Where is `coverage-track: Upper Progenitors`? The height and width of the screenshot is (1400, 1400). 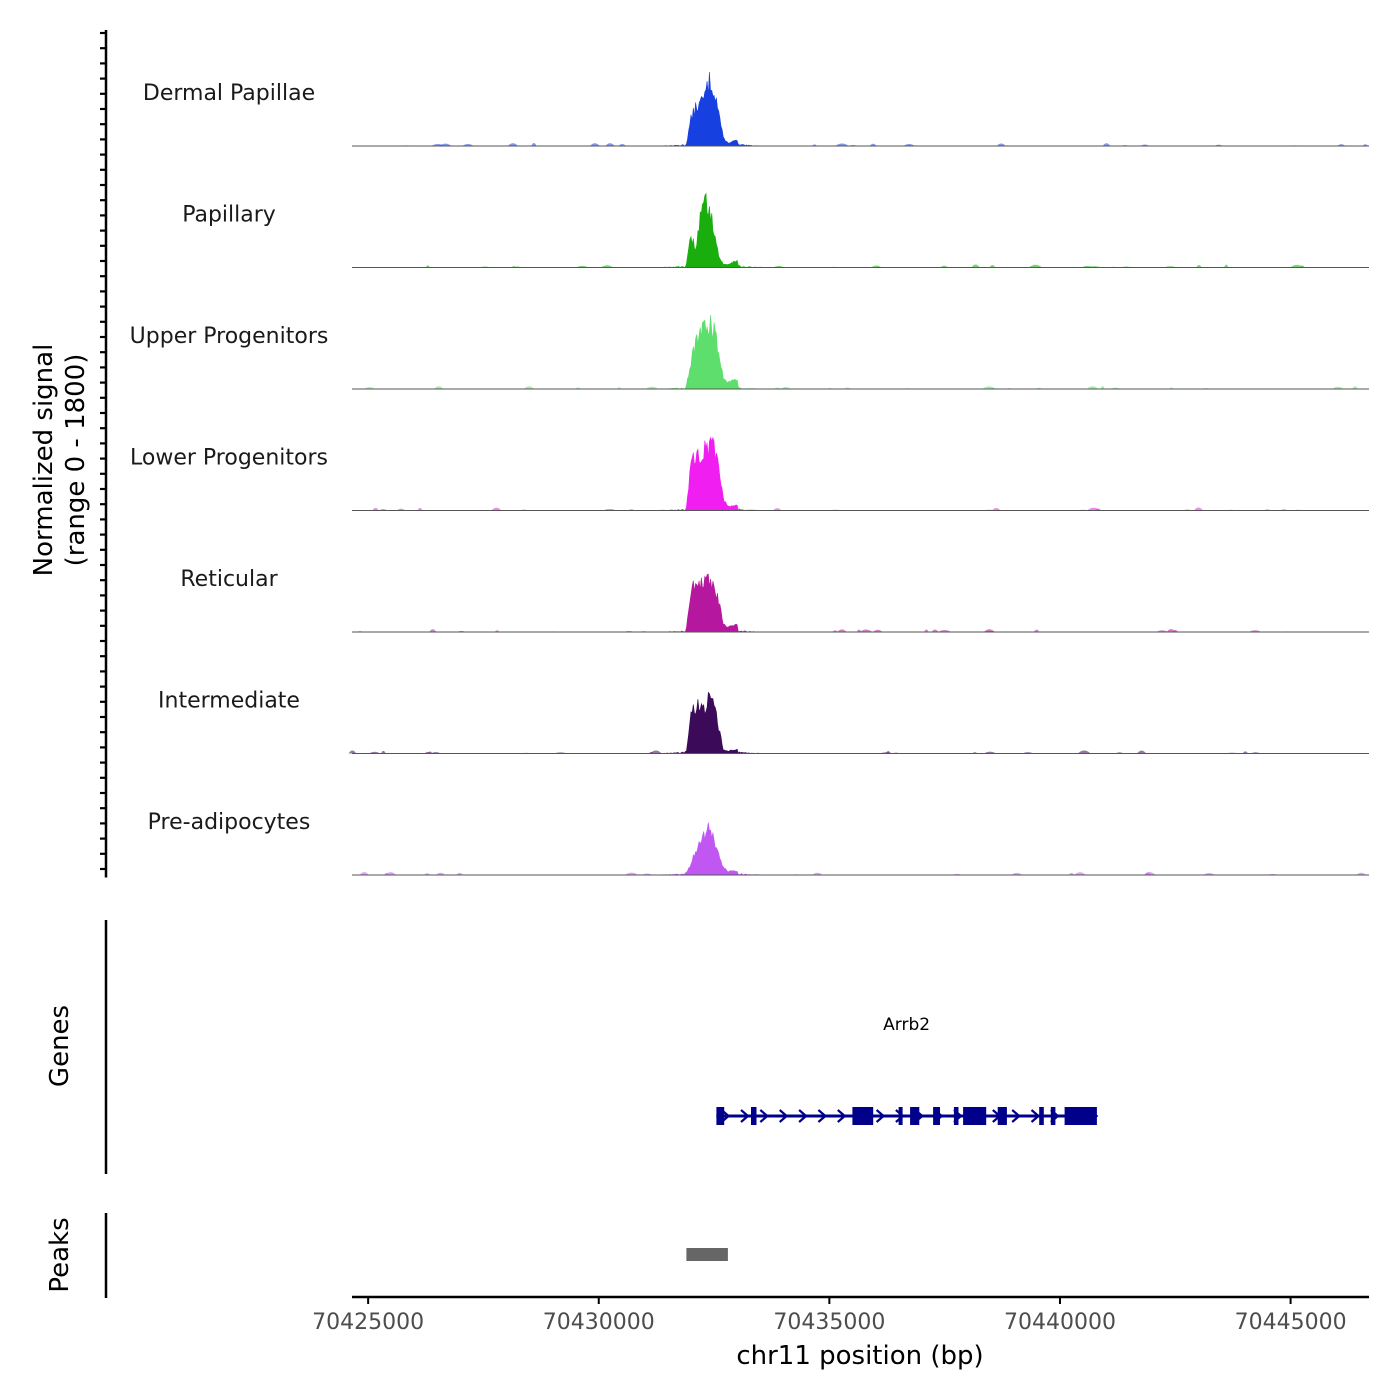 coverage-track: Upper Progenitors is located at coordinates (749, 352).